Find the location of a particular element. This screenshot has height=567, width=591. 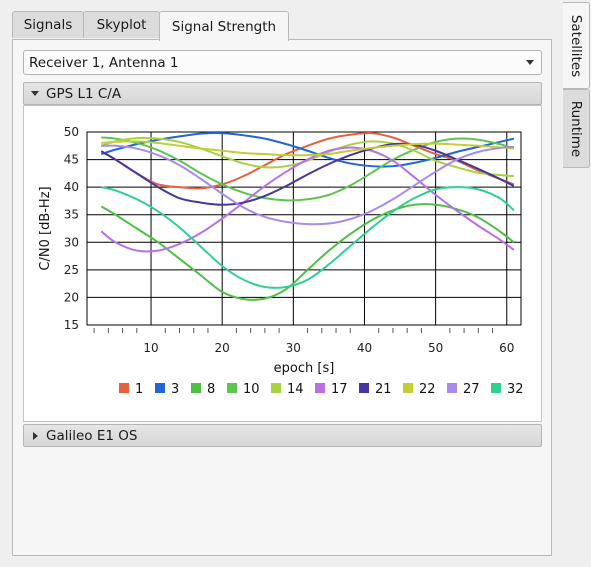

tab-signals-label: Signals is located at coordinates (48, 25).